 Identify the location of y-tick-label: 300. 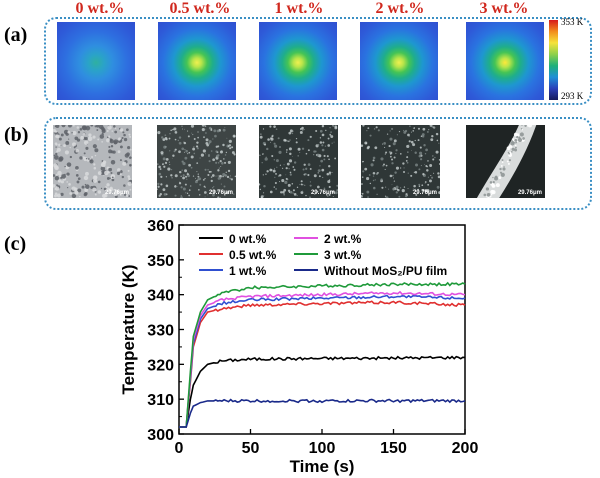
(160, 435).